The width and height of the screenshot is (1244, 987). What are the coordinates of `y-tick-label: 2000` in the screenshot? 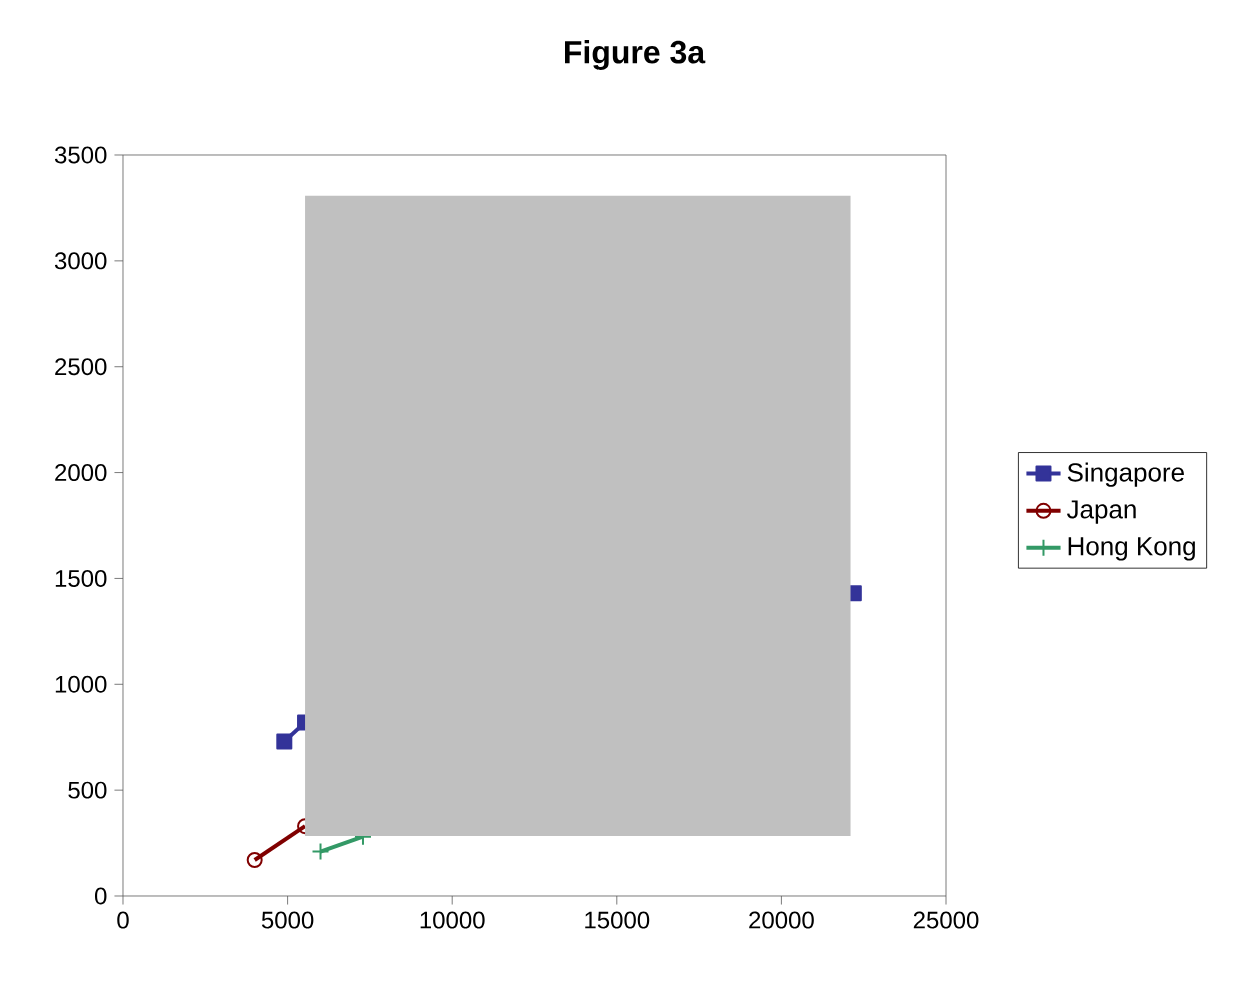 It's located at (81, 473).